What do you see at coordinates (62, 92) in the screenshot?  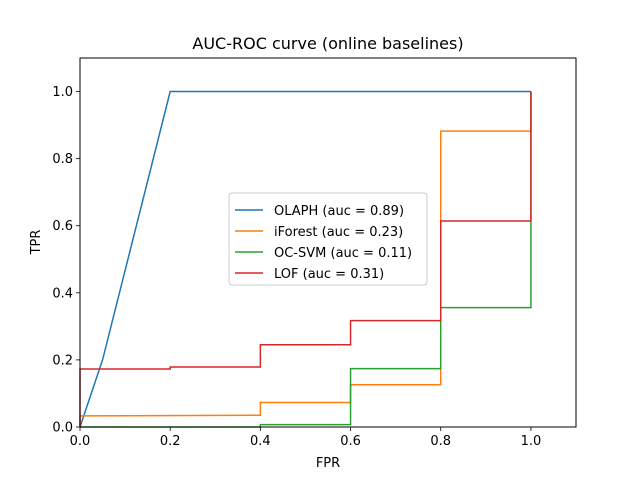 I see `y-tick-label: 1.0` at bounding box center [62, 92].